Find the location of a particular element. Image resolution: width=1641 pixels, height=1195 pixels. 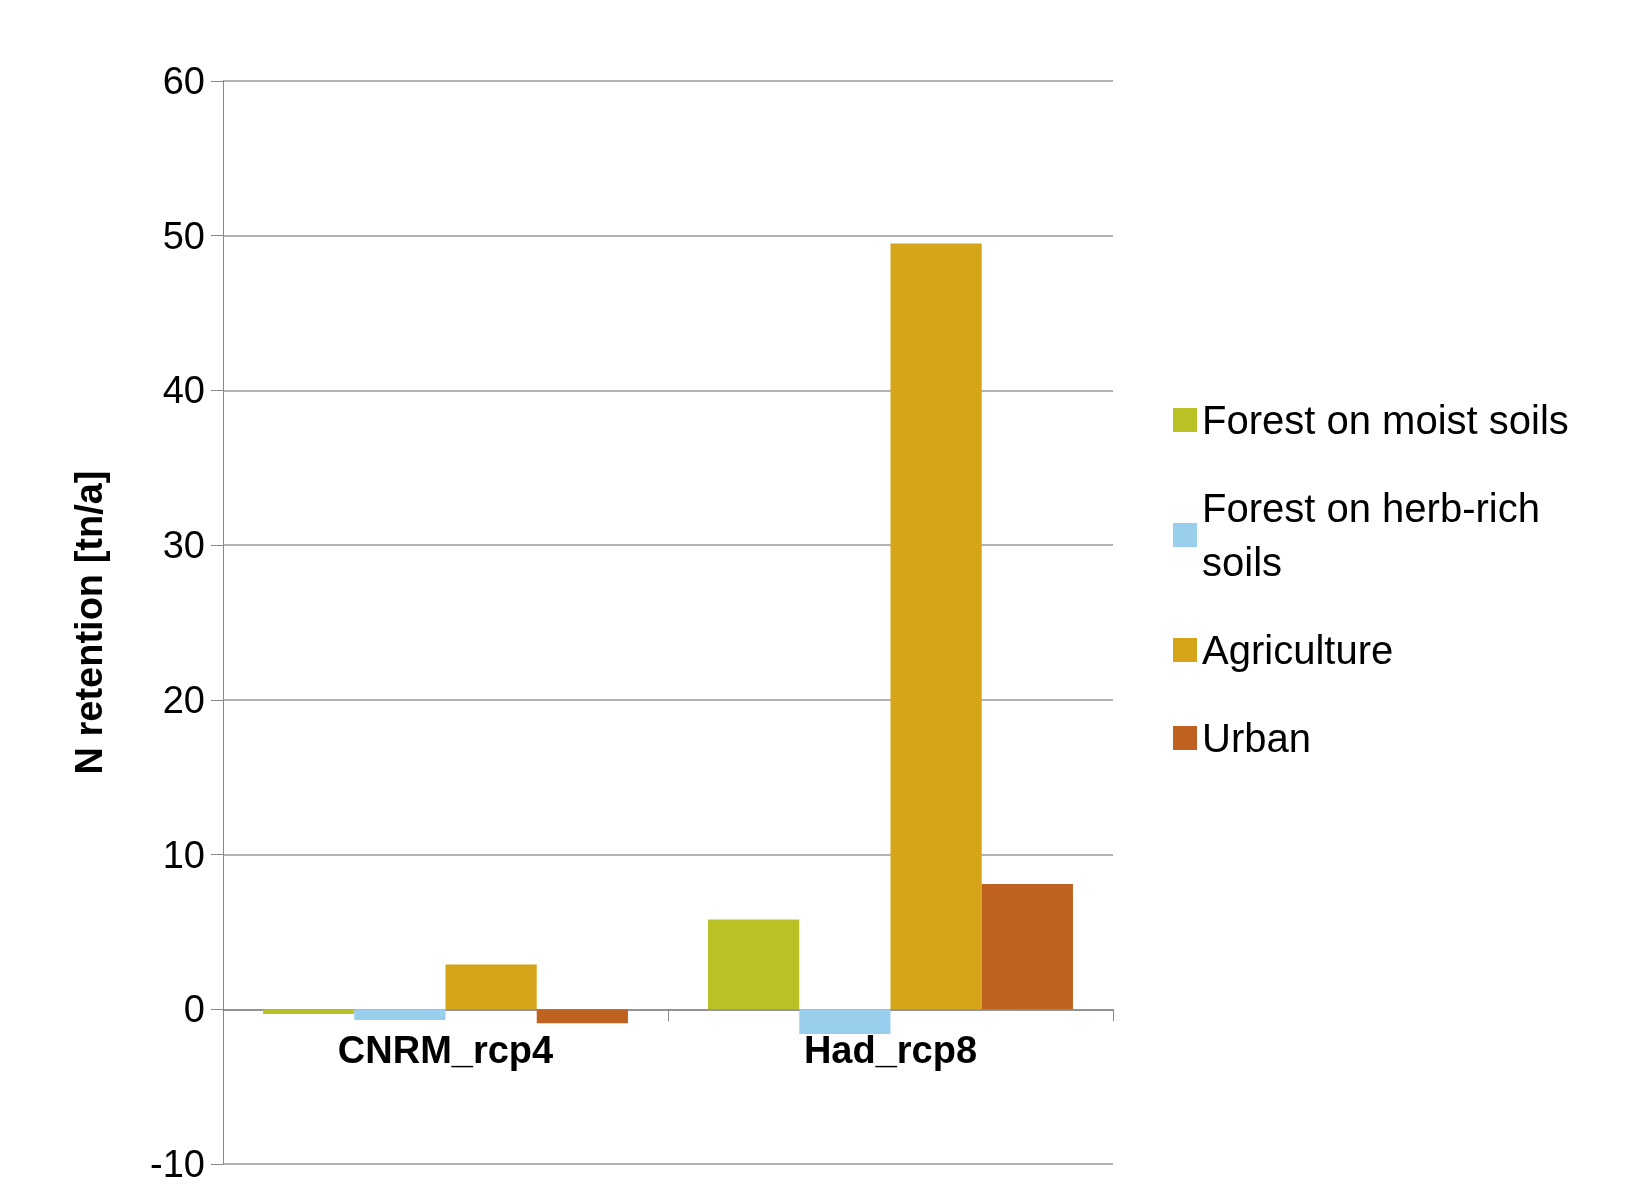

y-tick-label: 20 is located at coordinates (183, 699).